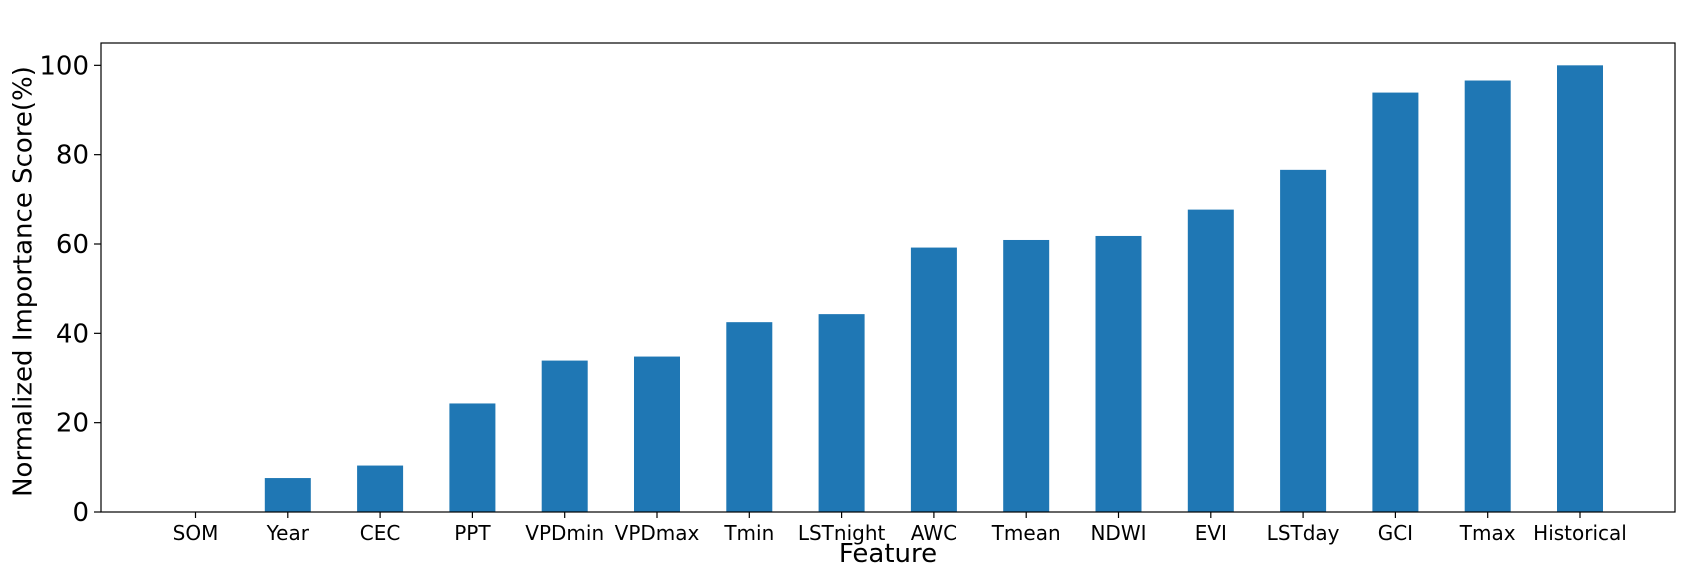 The image size is (1700, 570). Describe the element at coordinates (72, 334) in the screenshot. I see `y-tick-label: 40` at that location.